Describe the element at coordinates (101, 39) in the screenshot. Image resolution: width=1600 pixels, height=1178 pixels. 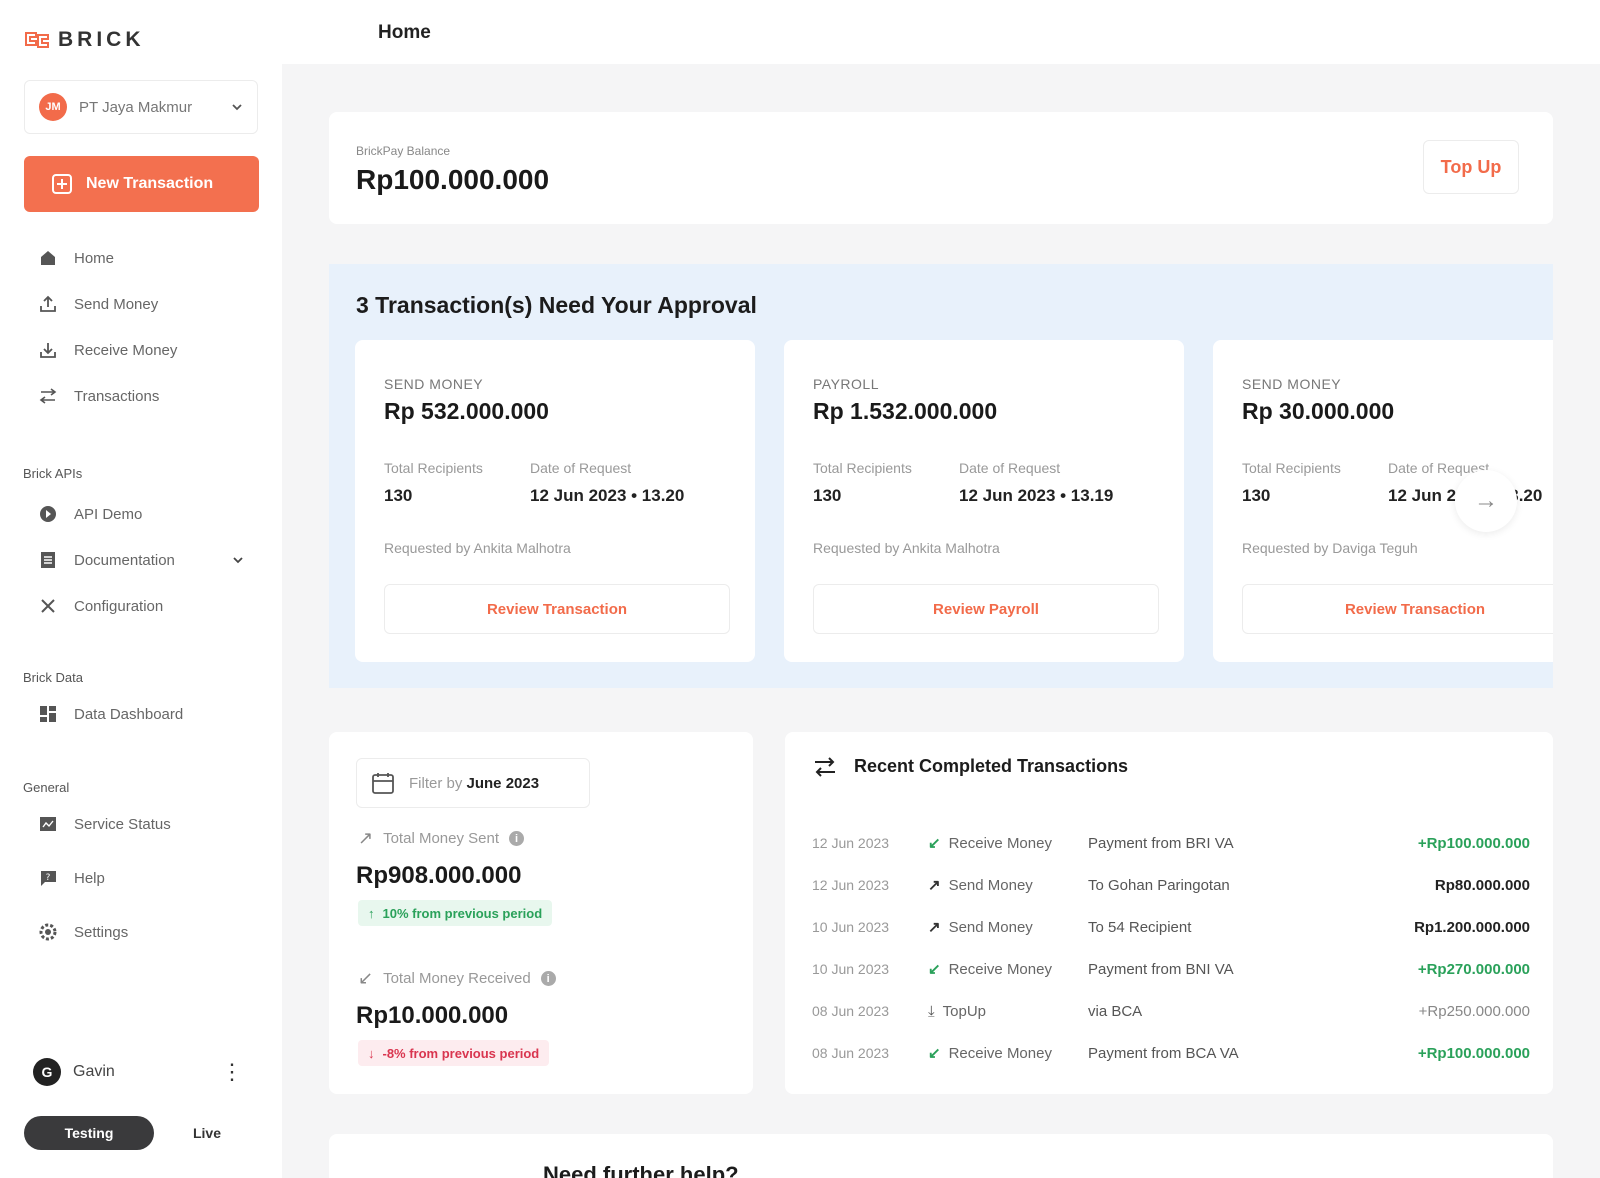
I see `brand-name: BRICK` at that location.